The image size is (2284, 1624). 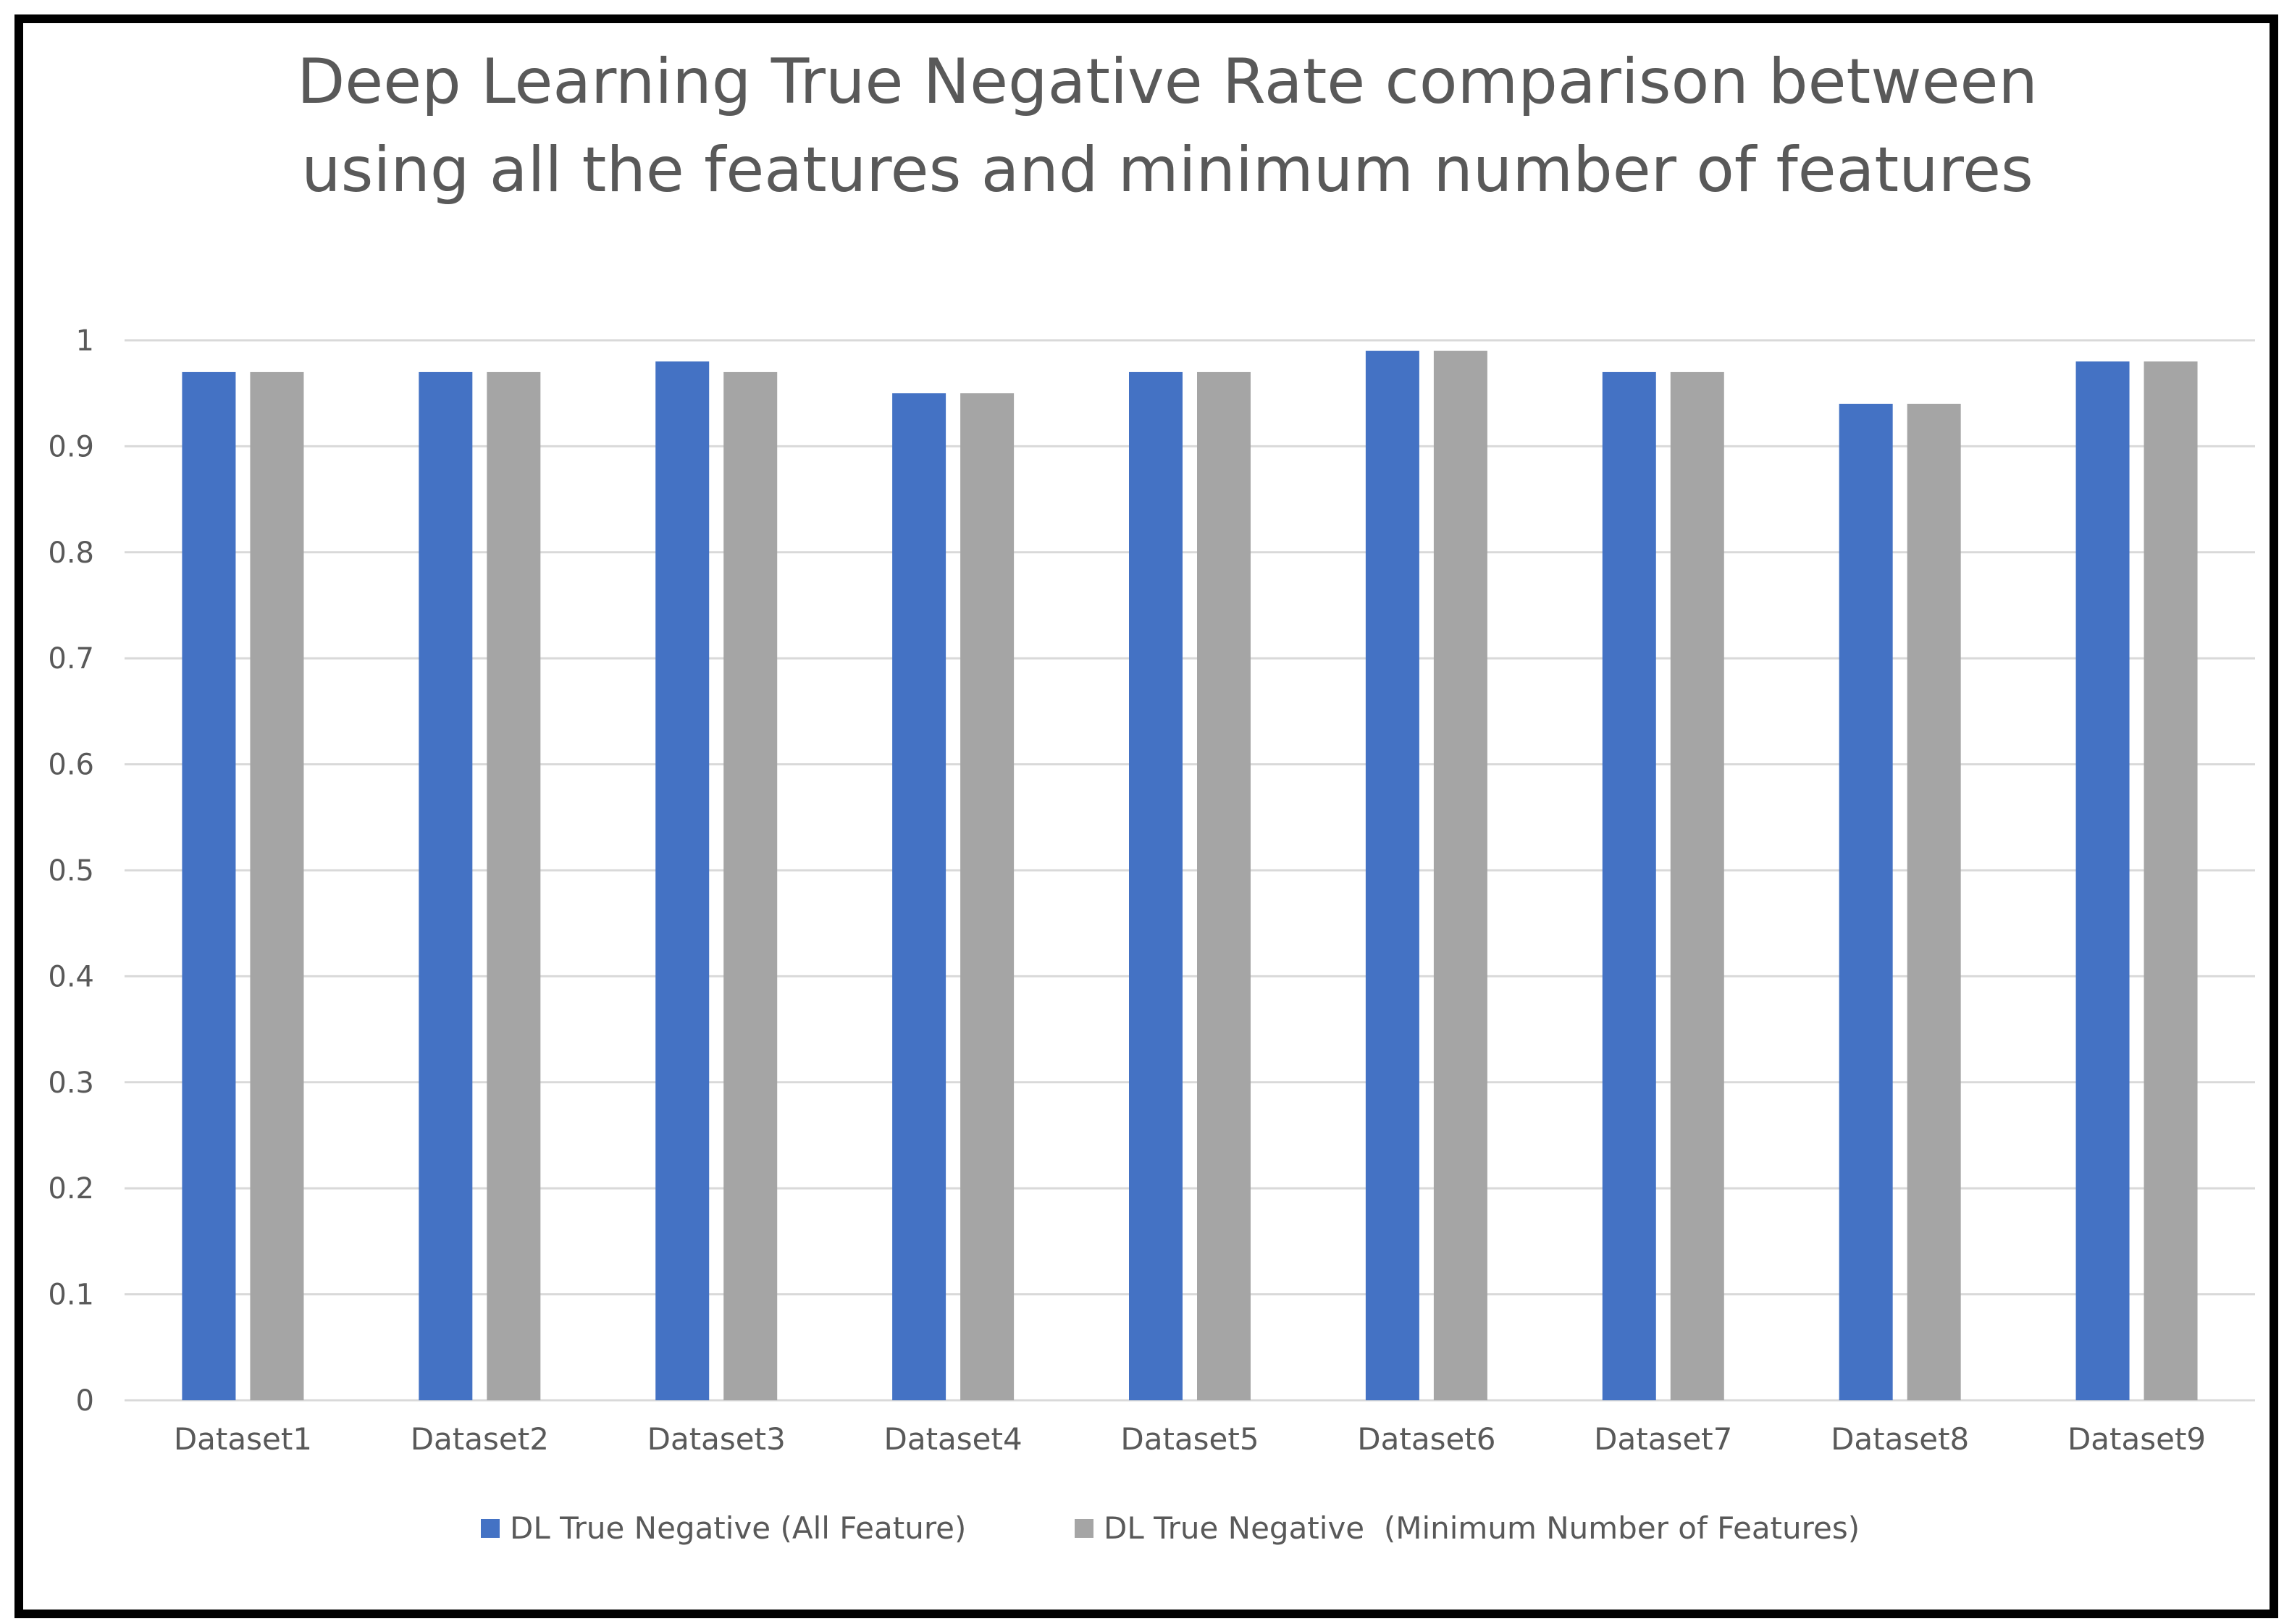 I want to click on x-category-label: Dataset9, so click(x=2136, y=1439).